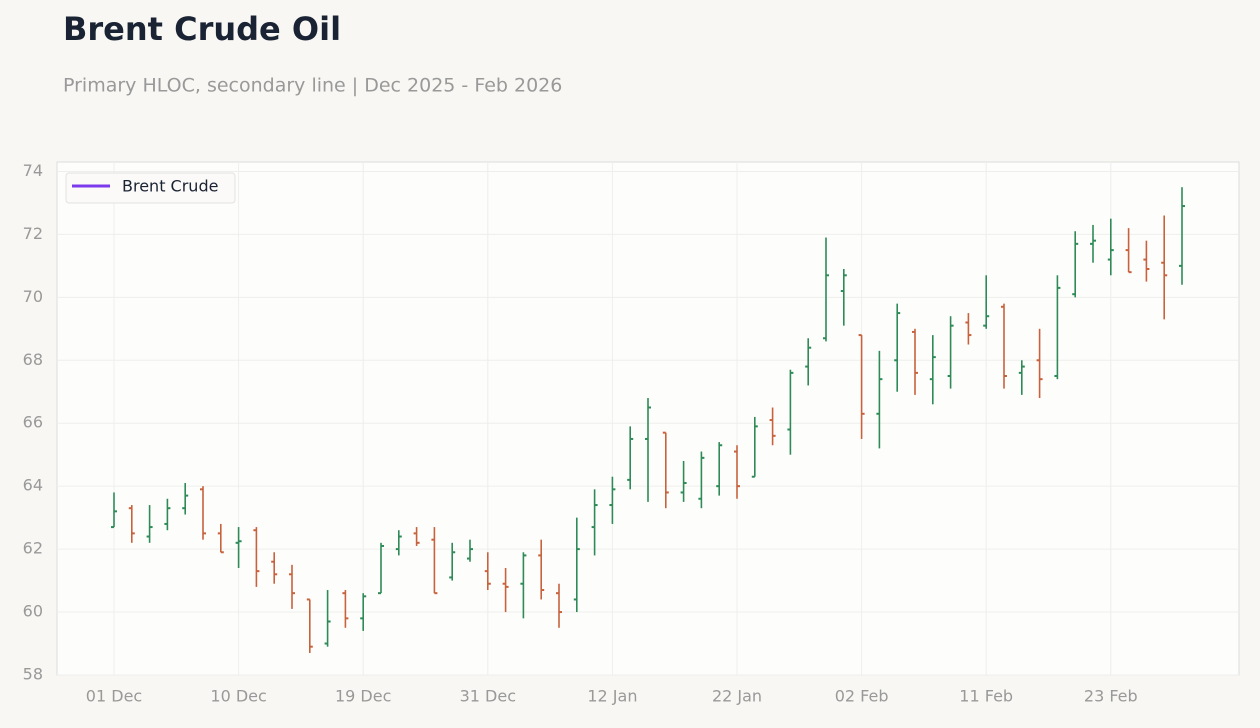 Image resolution: width=1260 pixels, height=728 pixels. Describe the element at coordinates (33, 485) in the screenshot. I see `y-tick-label: 64` at that location.